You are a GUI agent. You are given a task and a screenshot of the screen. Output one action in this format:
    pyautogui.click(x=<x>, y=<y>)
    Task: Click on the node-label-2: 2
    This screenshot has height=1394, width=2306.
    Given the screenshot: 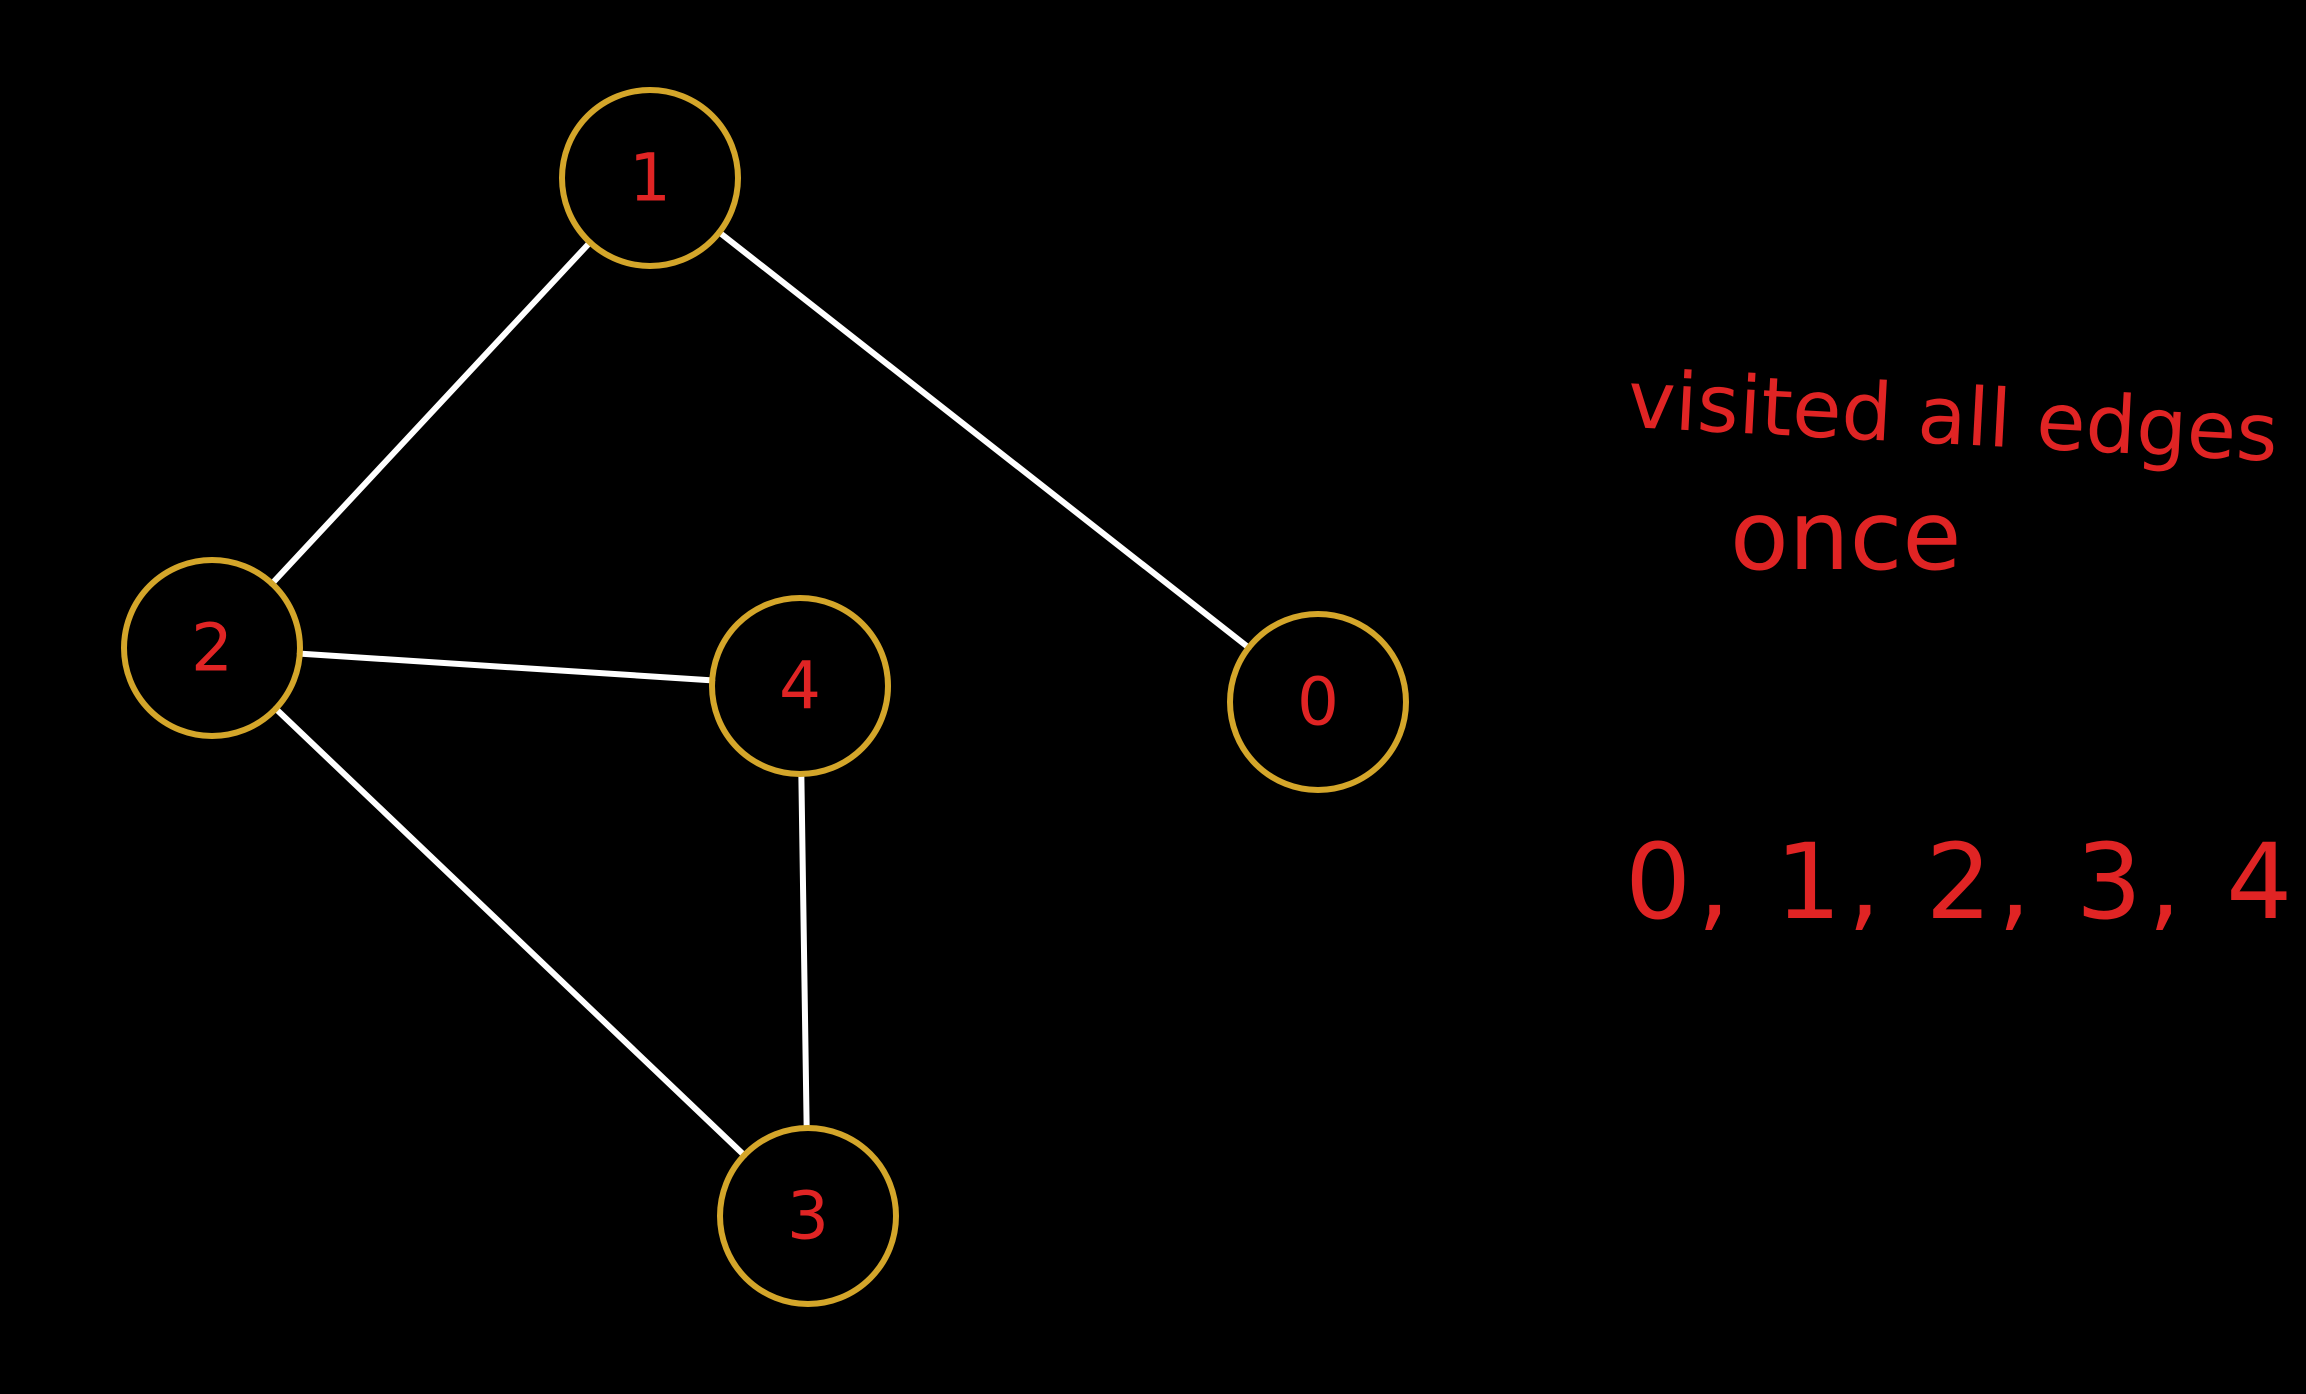 What is the action you would take?
    pyautogui.click(x=212, y=648)
    